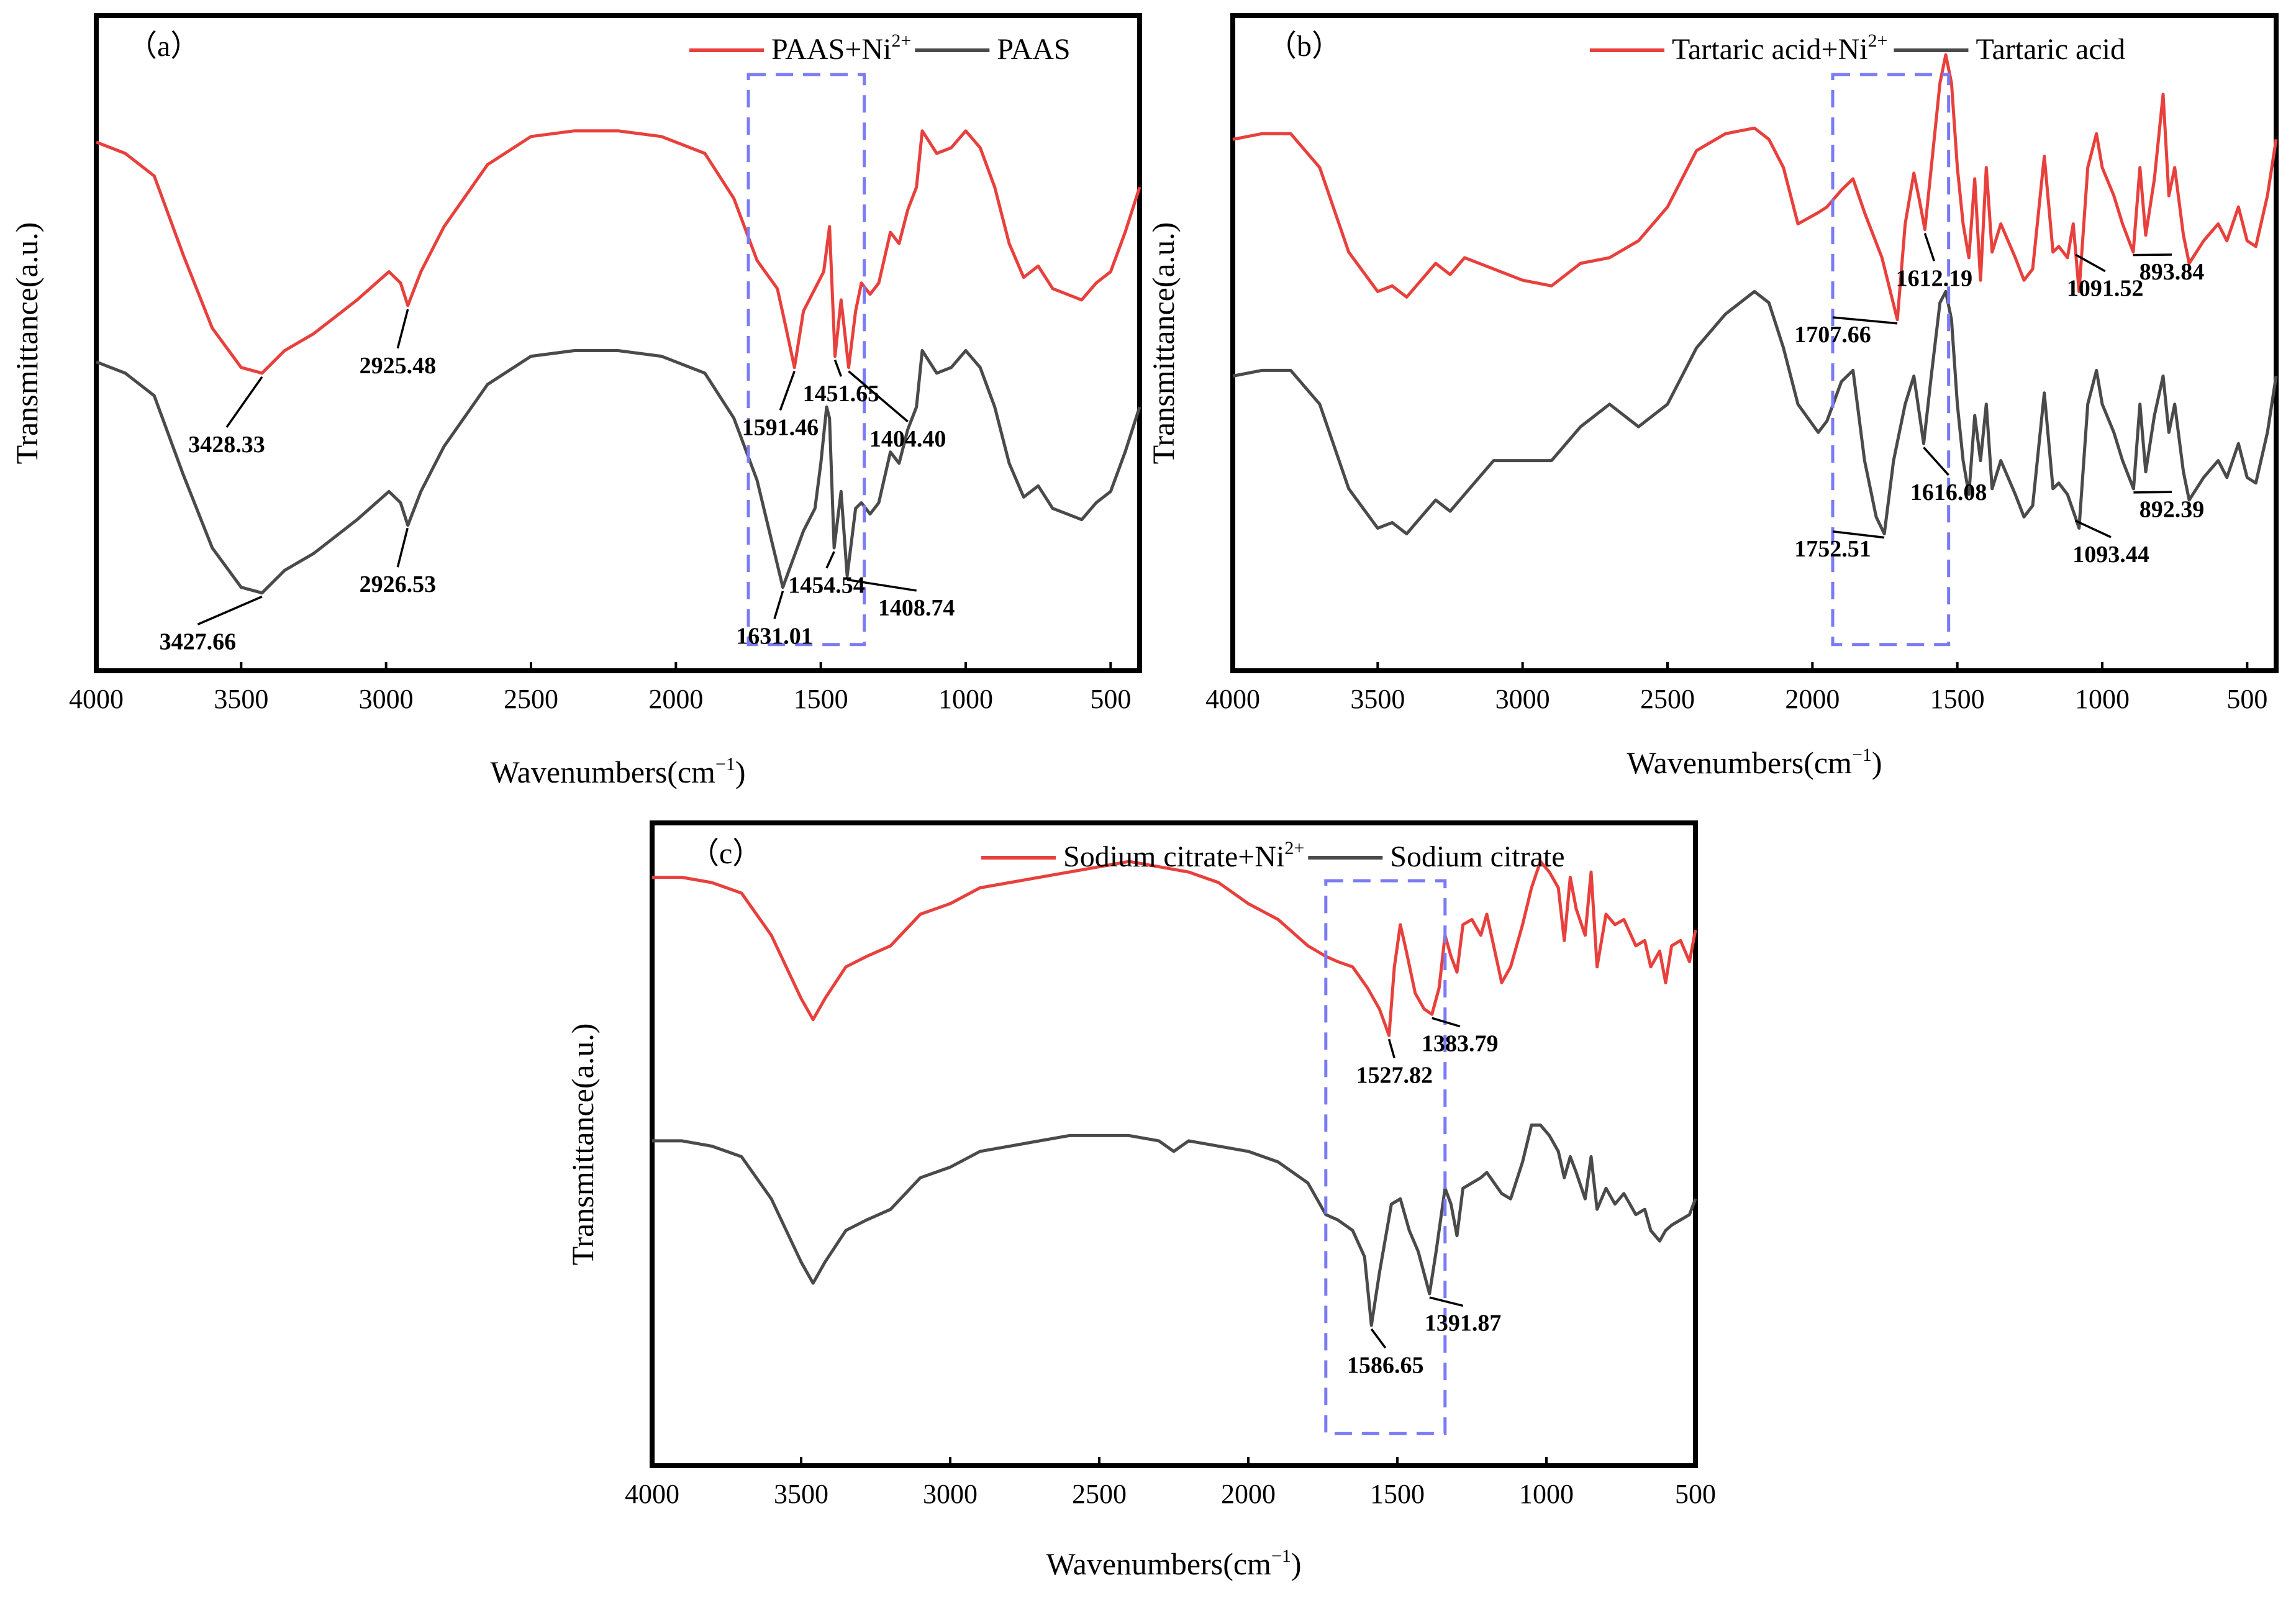  What do you see at coordinates (398, 584) in the screenshot?
I see `peak-annotation: 2926.53` at bounding box center [398, 584].